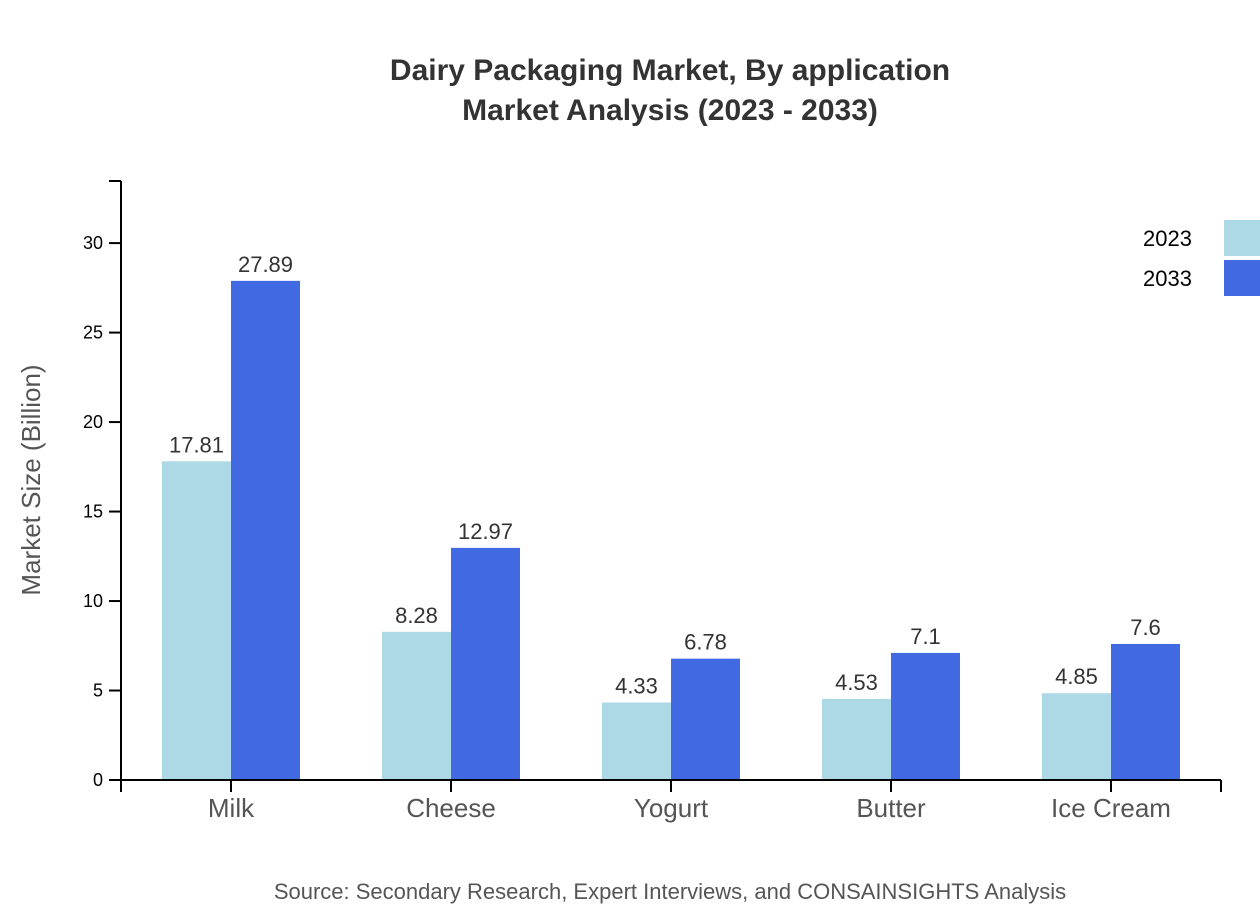 The image size is (1260, 920). What do you see at coordinates (93, 333) in the screenshot?
I see `y-tick-label: 25` at bounding box center [93, 333].